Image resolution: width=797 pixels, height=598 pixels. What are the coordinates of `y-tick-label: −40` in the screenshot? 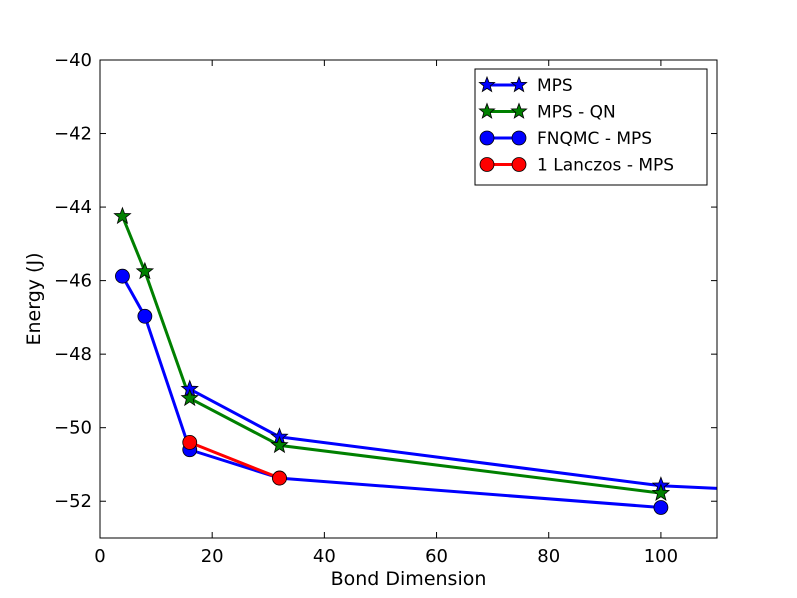 It's located at (73, 60).